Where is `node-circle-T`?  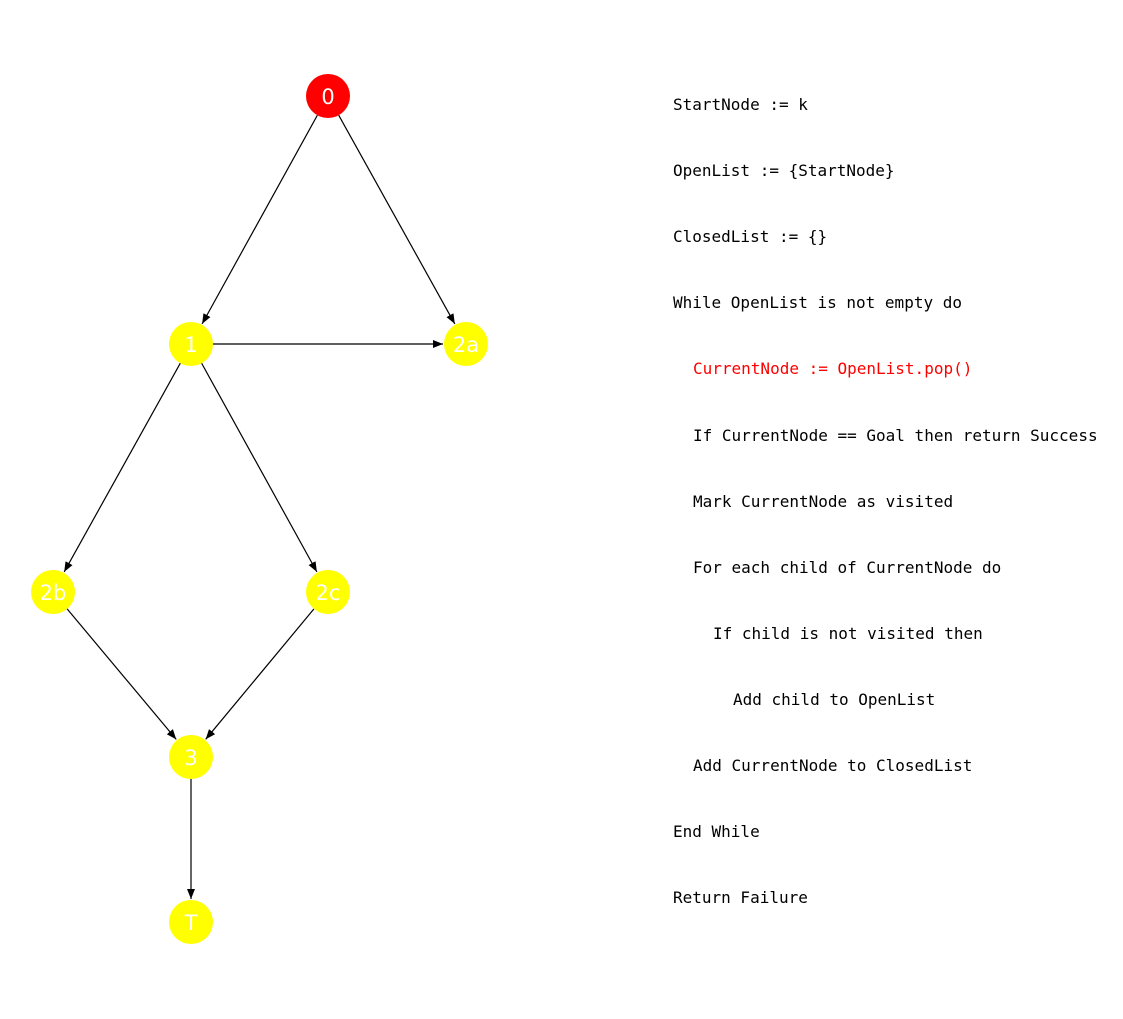
node-circle-T is located at coordinates (191, 922).